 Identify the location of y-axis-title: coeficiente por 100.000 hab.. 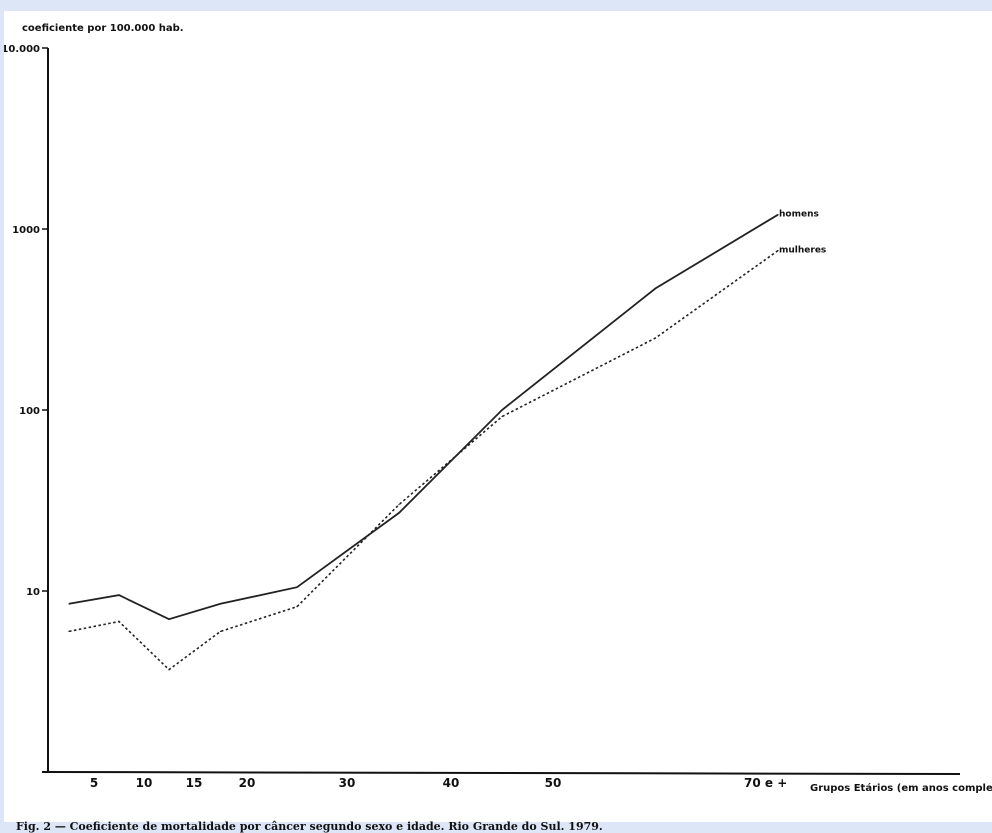
(103, 28).